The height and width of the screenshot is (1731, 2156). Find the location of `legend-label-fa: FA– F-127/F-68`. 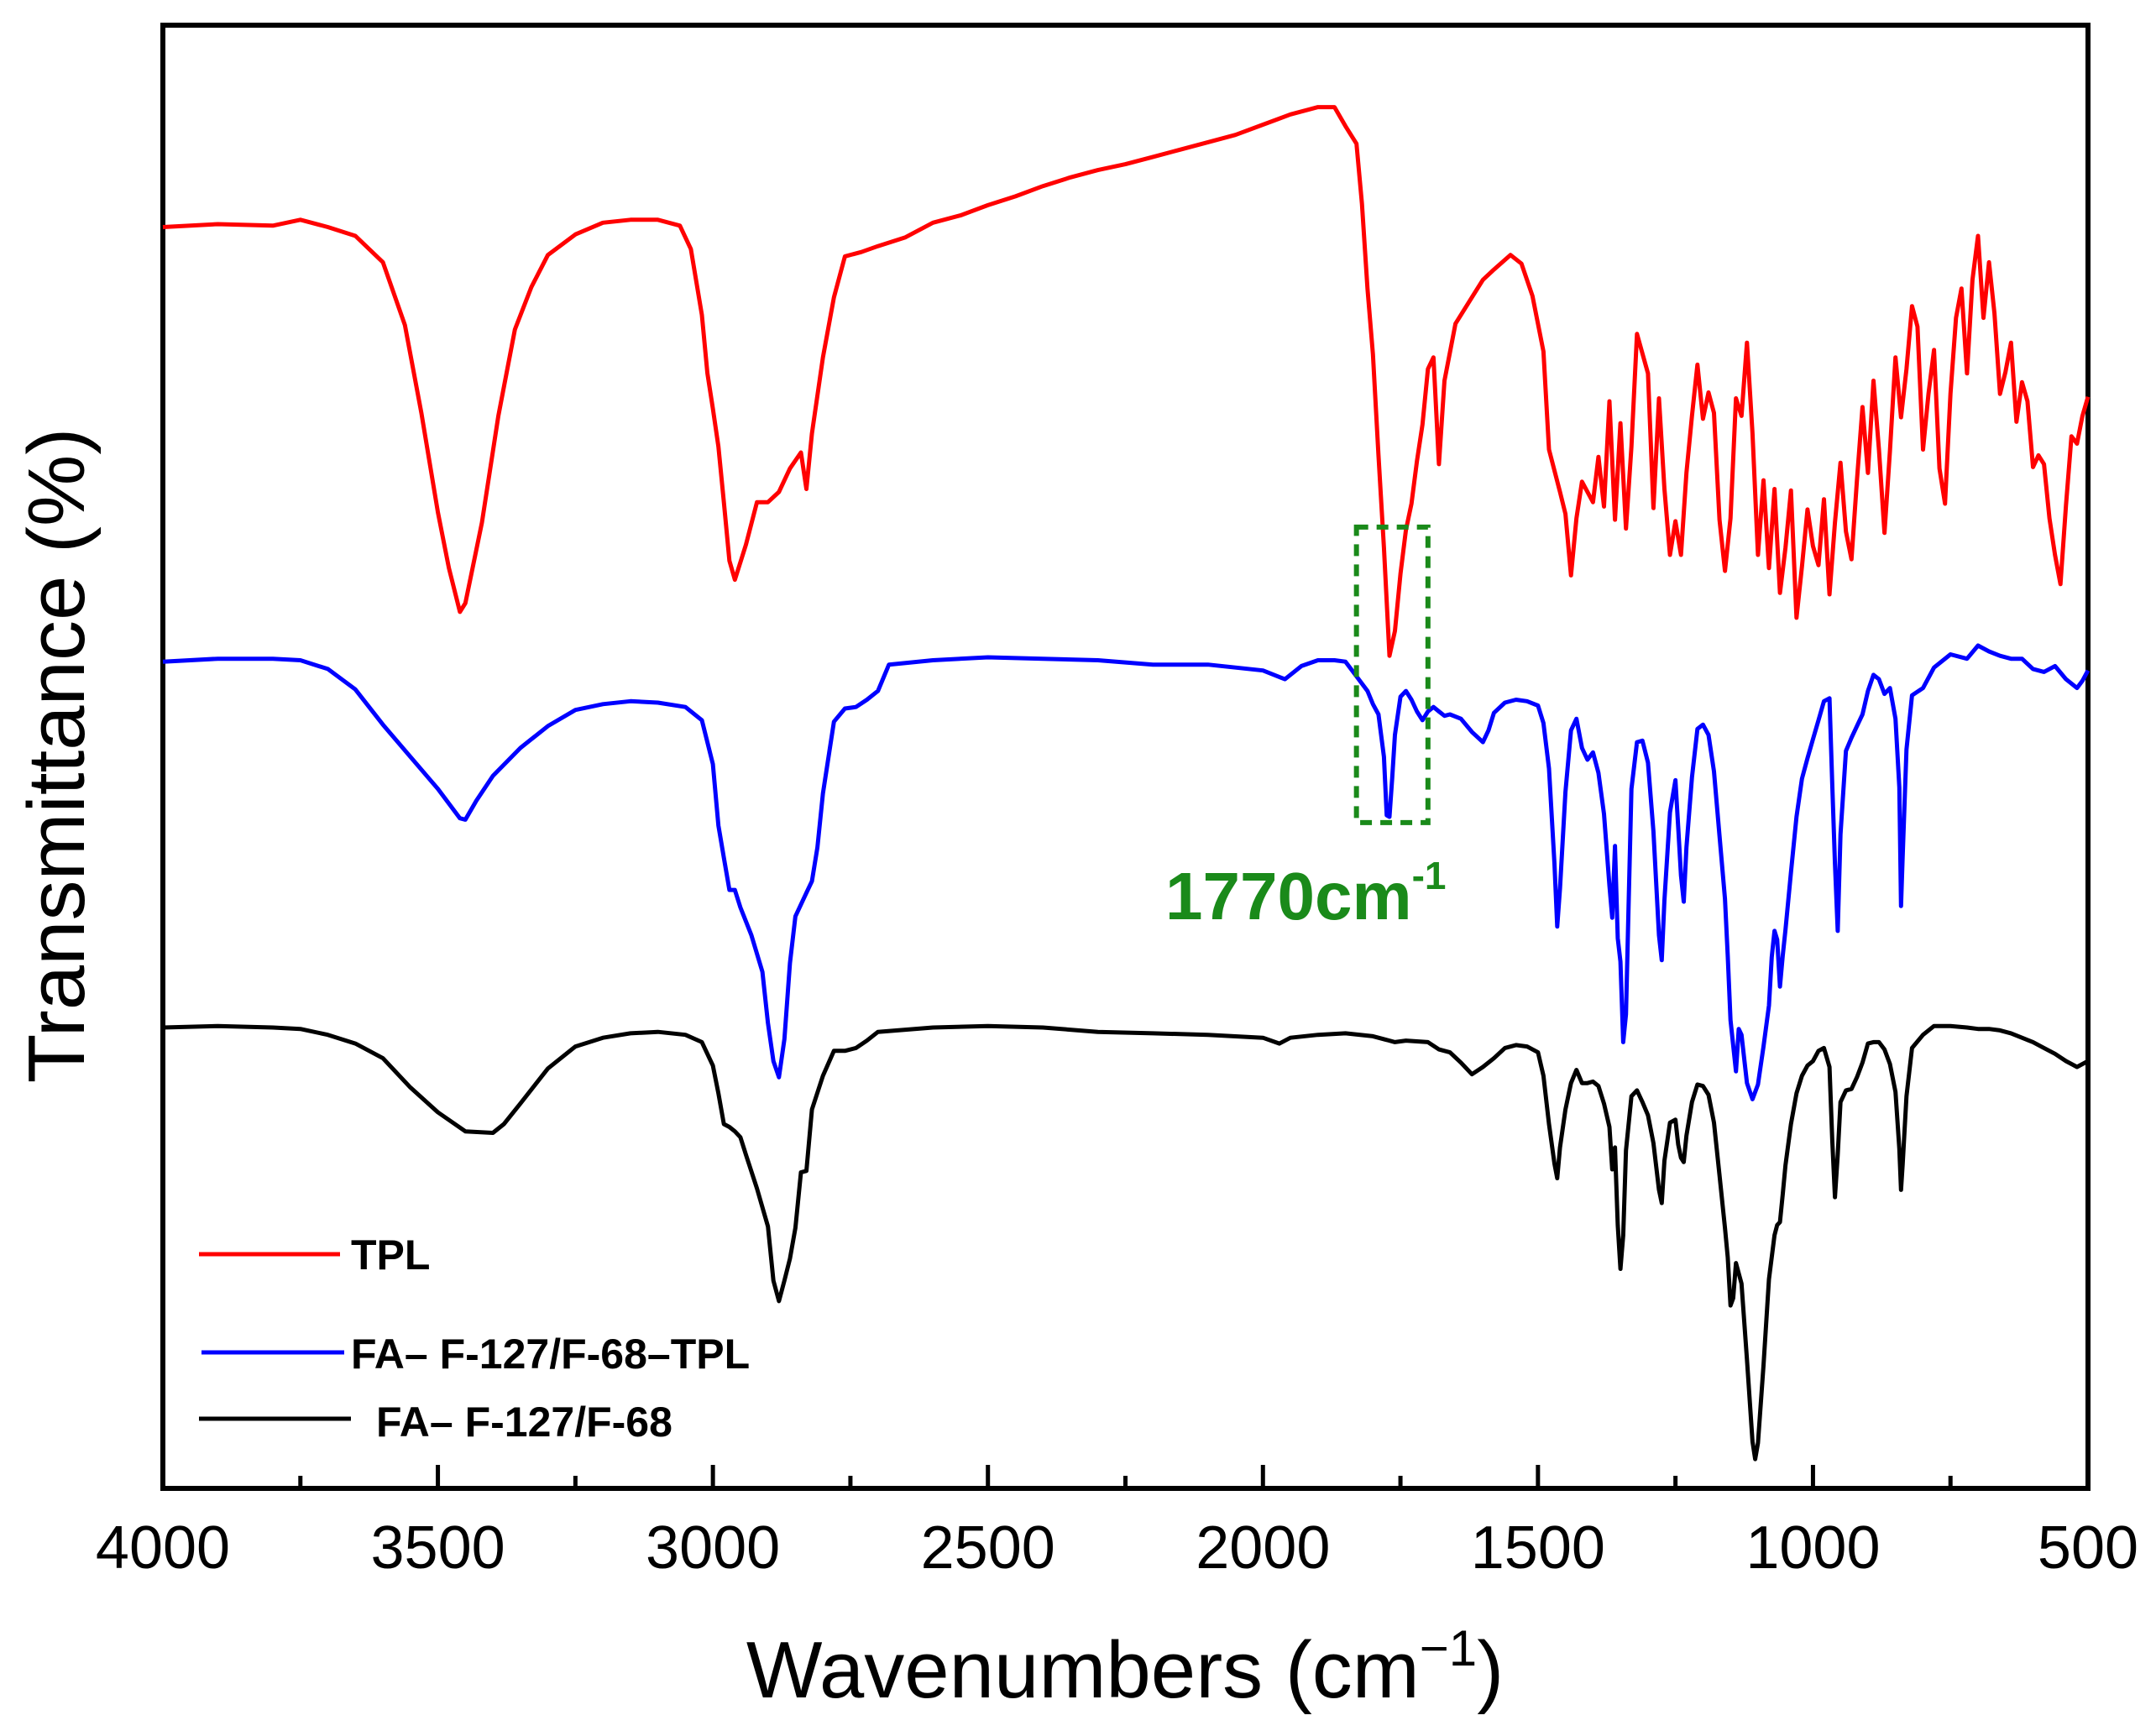

legend-label-fa: FA– F-127/F-68 is located at coordinates (524, 1422).